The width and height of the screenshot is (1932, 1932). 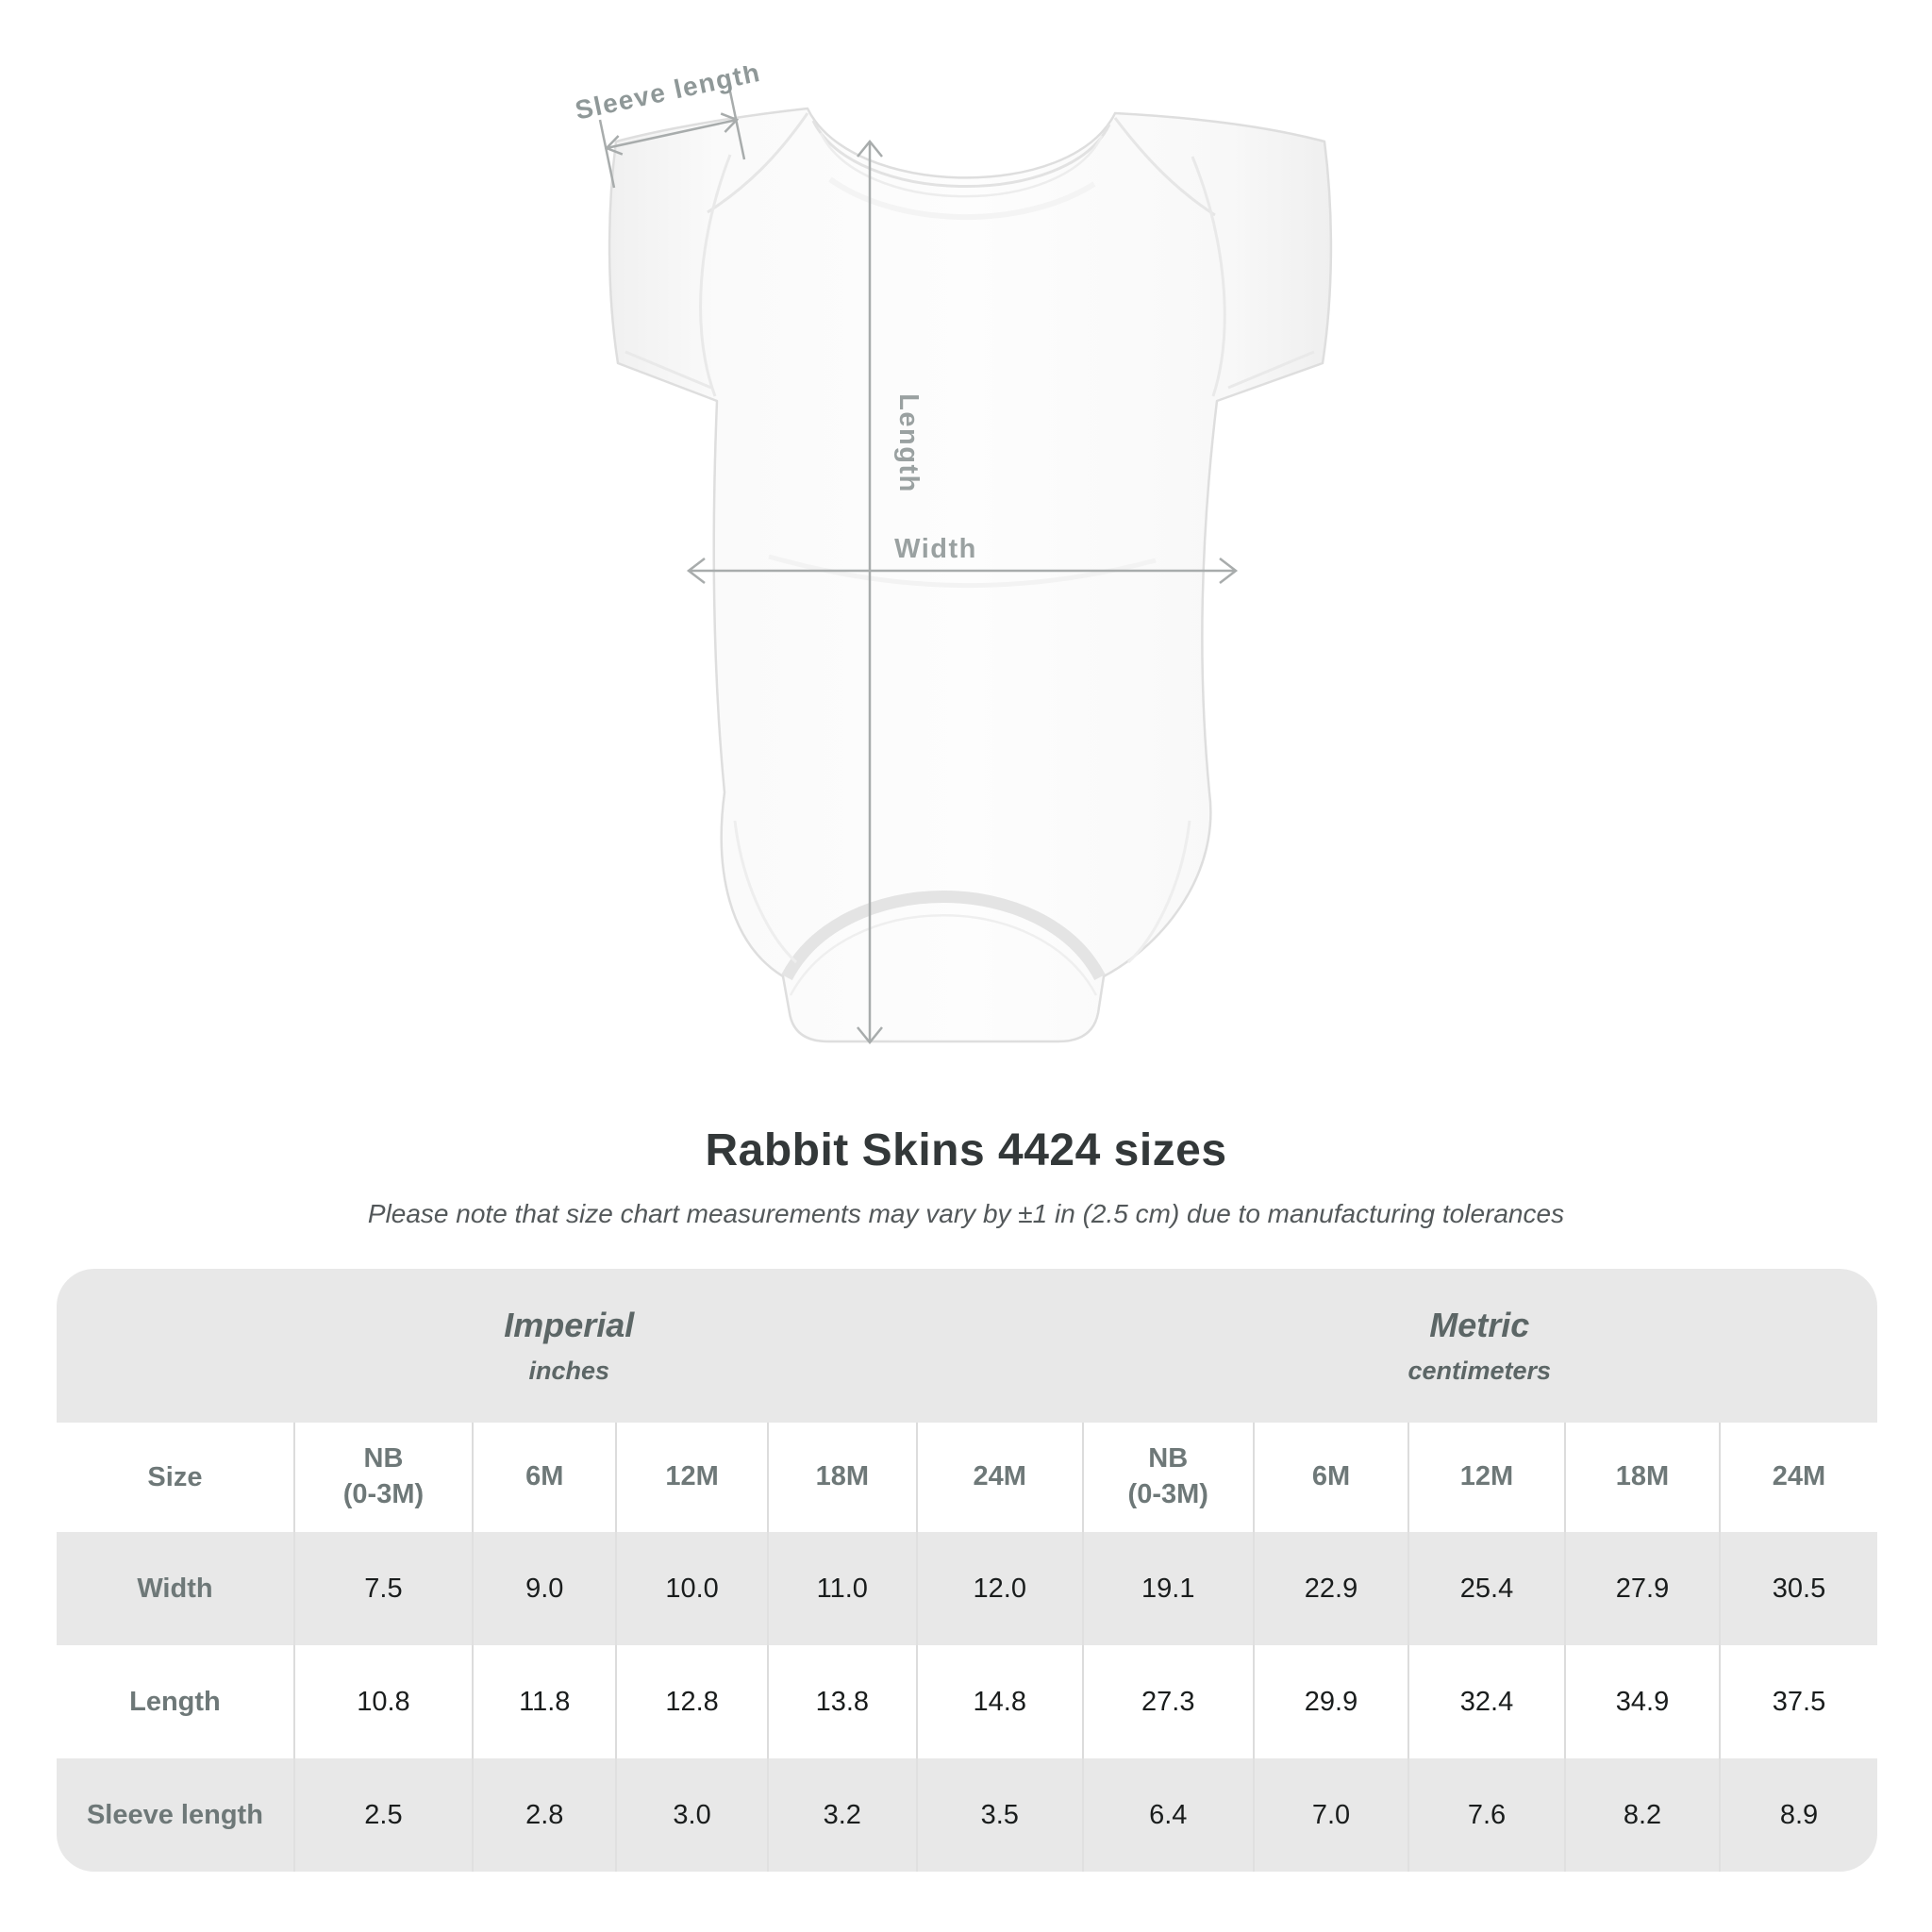 I want to click on sleeve-imperial-24m: 3.5, so click(x=998, y=1815).